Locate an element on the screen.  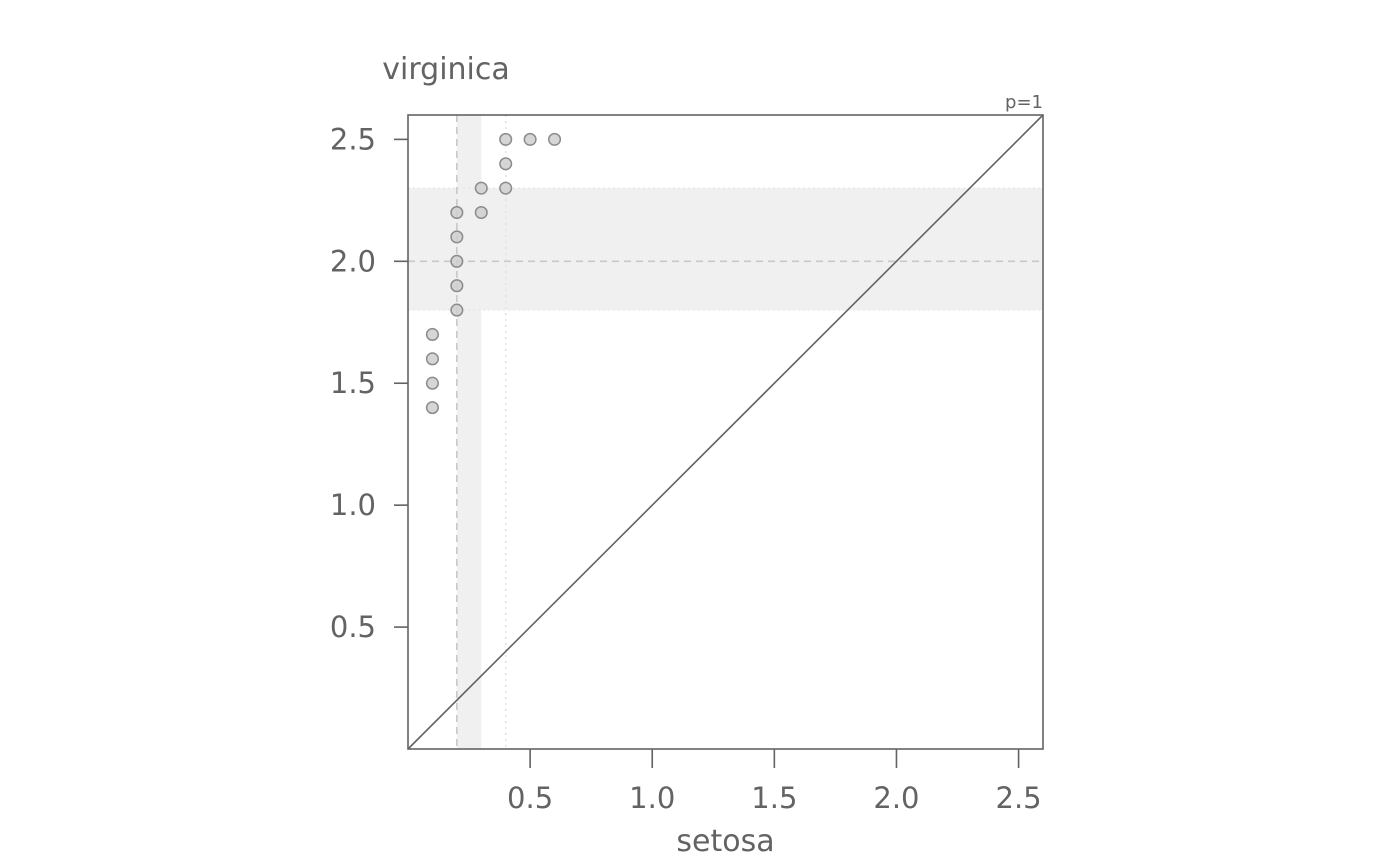
x-tick-label: 1.5 is located at coordinates (774, 798).